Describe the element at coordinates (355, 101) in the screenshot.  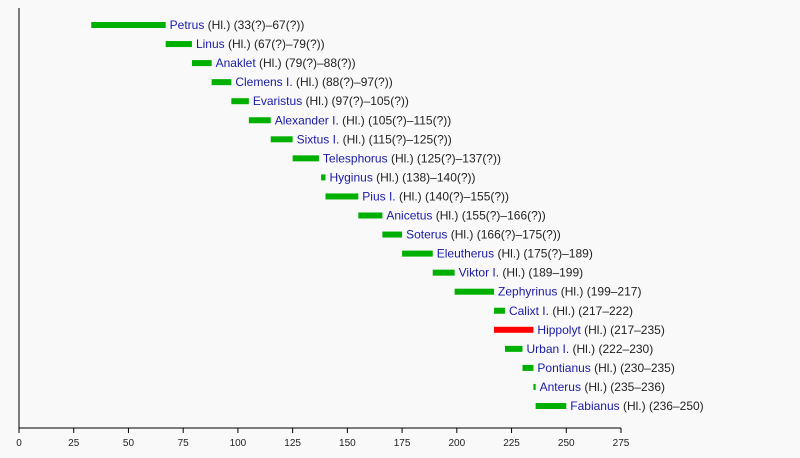
I see `reign-dates: (Hl.) (97(?)–105(?))` at that location.